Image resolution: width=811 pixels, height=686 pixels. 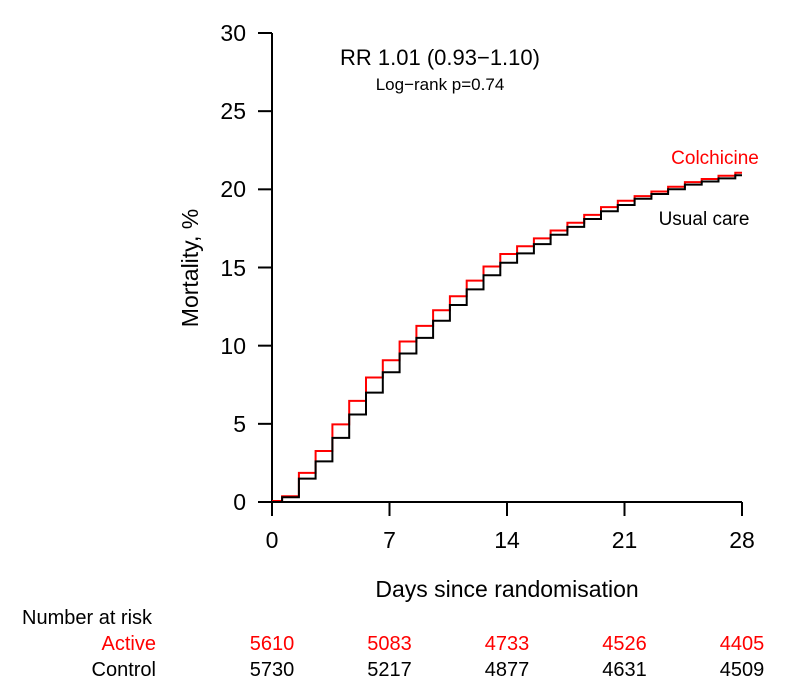 I want to click on risk-row-label-control: Control, so click(x=123, y=670).